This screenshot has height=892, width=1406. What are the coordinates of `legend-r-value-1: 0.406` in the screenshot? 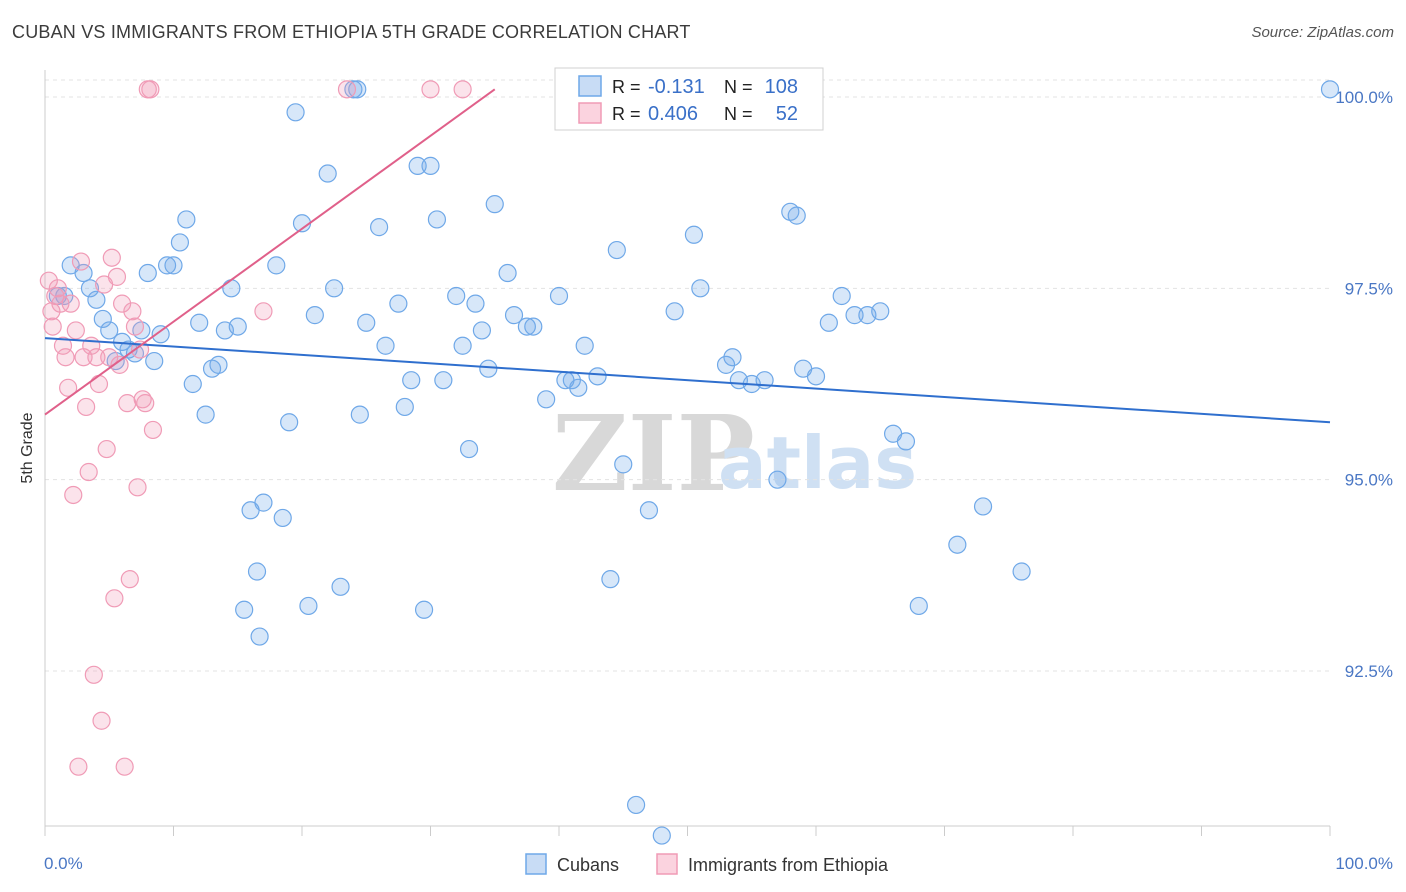 It's located at (673, 114).